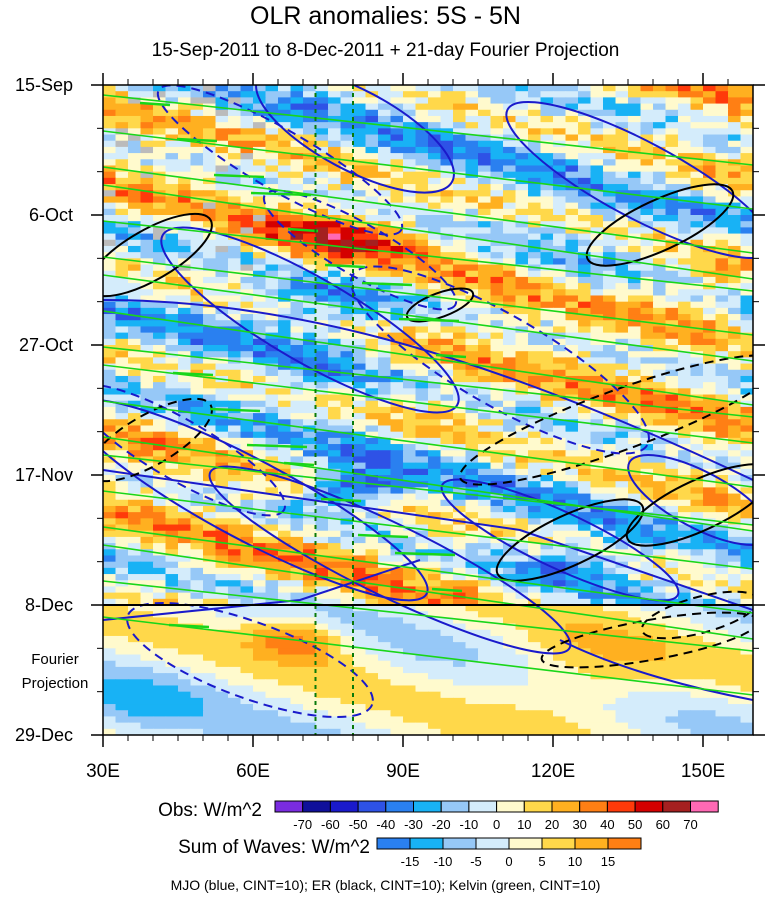 This screenshot has height=899, width=771. I want to click on waves-colorbar-level: -10, so click(443, 861).